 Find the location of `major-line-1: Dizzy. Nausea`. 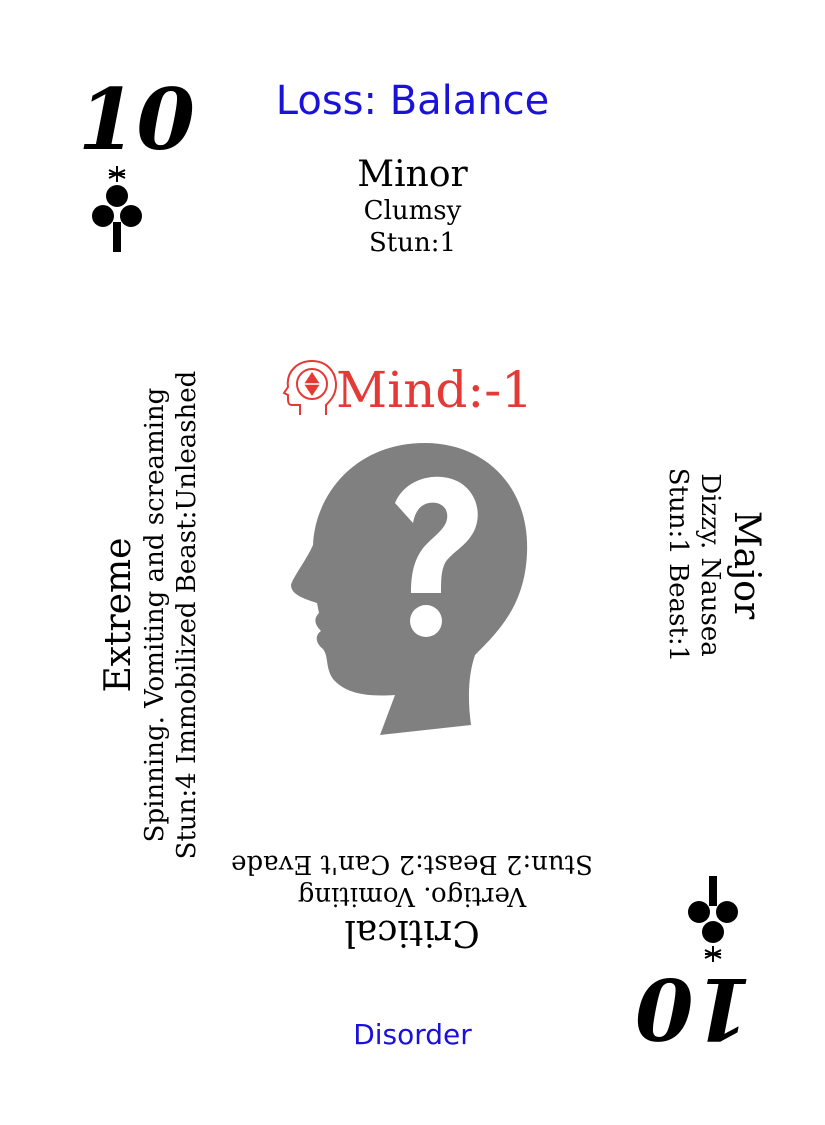

major-line-1: Dizzy. Nausea is located at coordinates (710, 565).